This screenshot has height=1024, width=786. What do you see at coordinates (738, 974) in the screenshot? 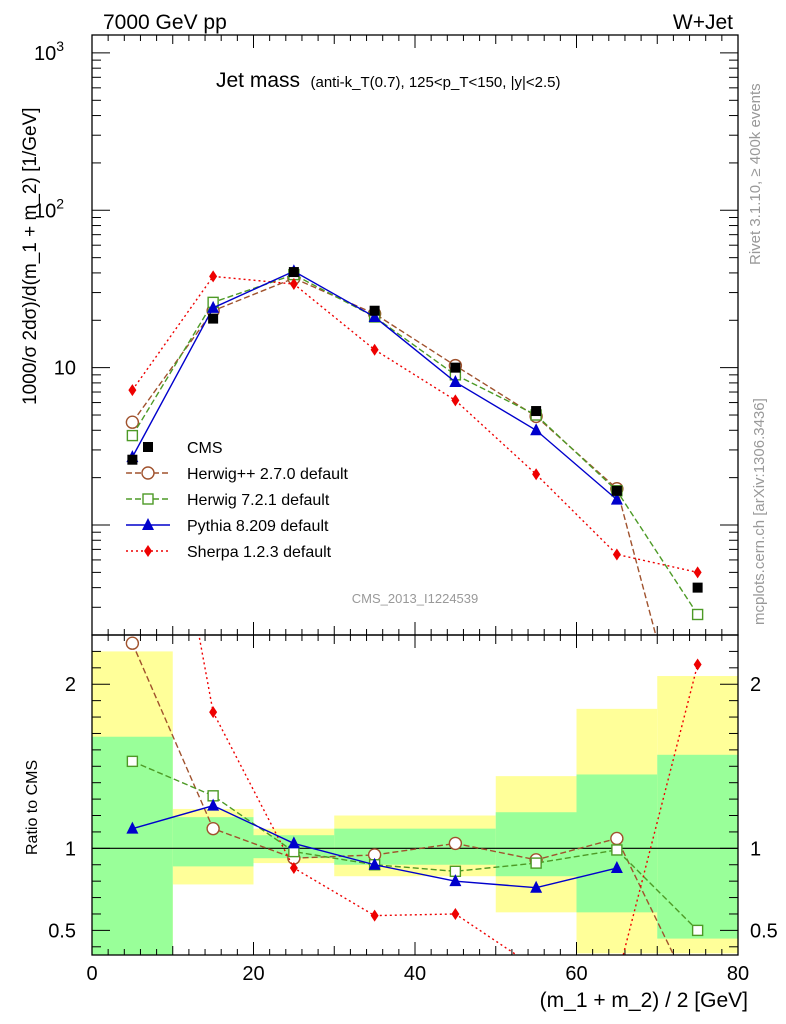
I see `x-tick-label: 80` at bounding box center [738, 974].